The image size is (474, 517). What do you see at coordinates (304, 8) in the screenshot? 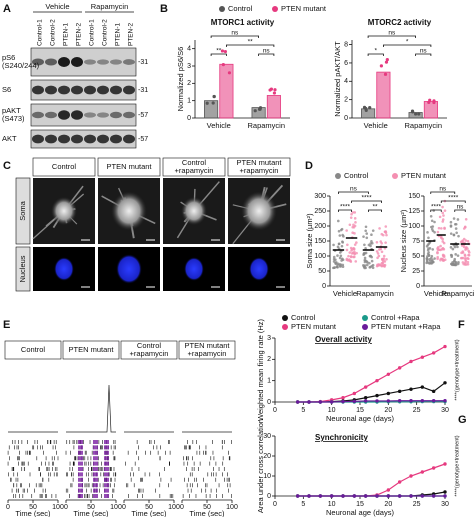
I see `legend-label: PTEN mutant` at bounding box center [304, 8].